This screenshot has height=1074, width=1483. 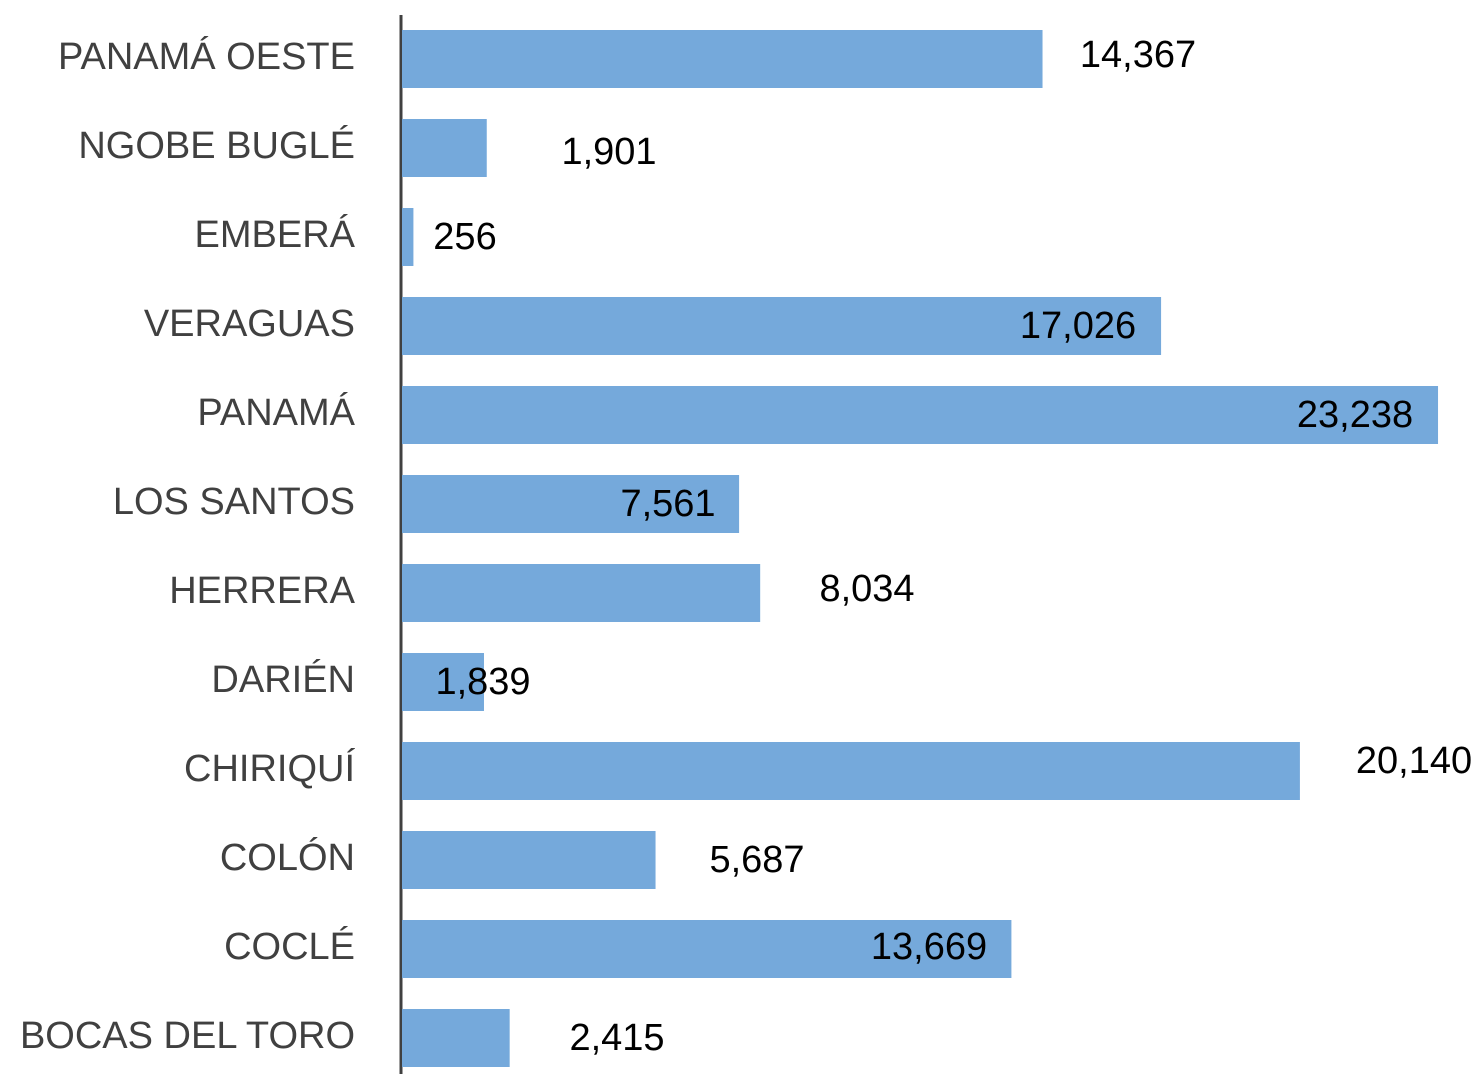 I want to click on y-tick-label: CHIRIQUÍ, so click(x=269, y=768).